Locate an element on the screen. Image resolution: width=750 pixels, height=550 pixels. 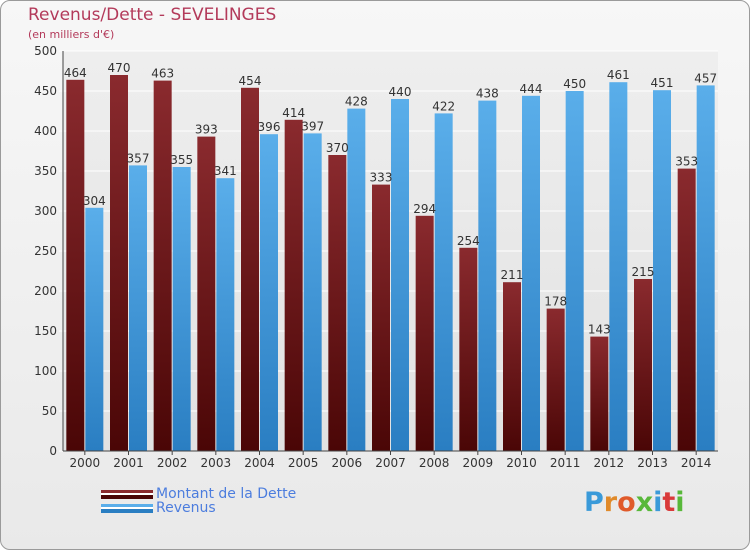
data-label-revenus: 438 is located at coordinates (487, 94).